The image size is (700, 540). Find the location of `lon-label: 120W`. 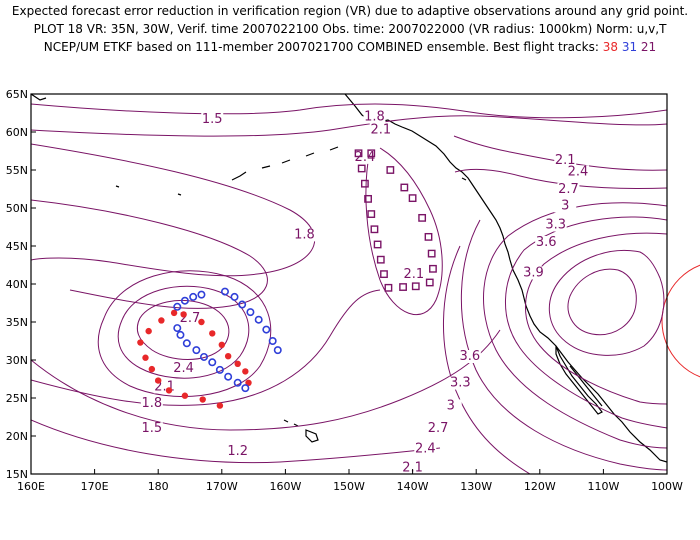

lon-label: 120W is located at coordinates (540, 486).